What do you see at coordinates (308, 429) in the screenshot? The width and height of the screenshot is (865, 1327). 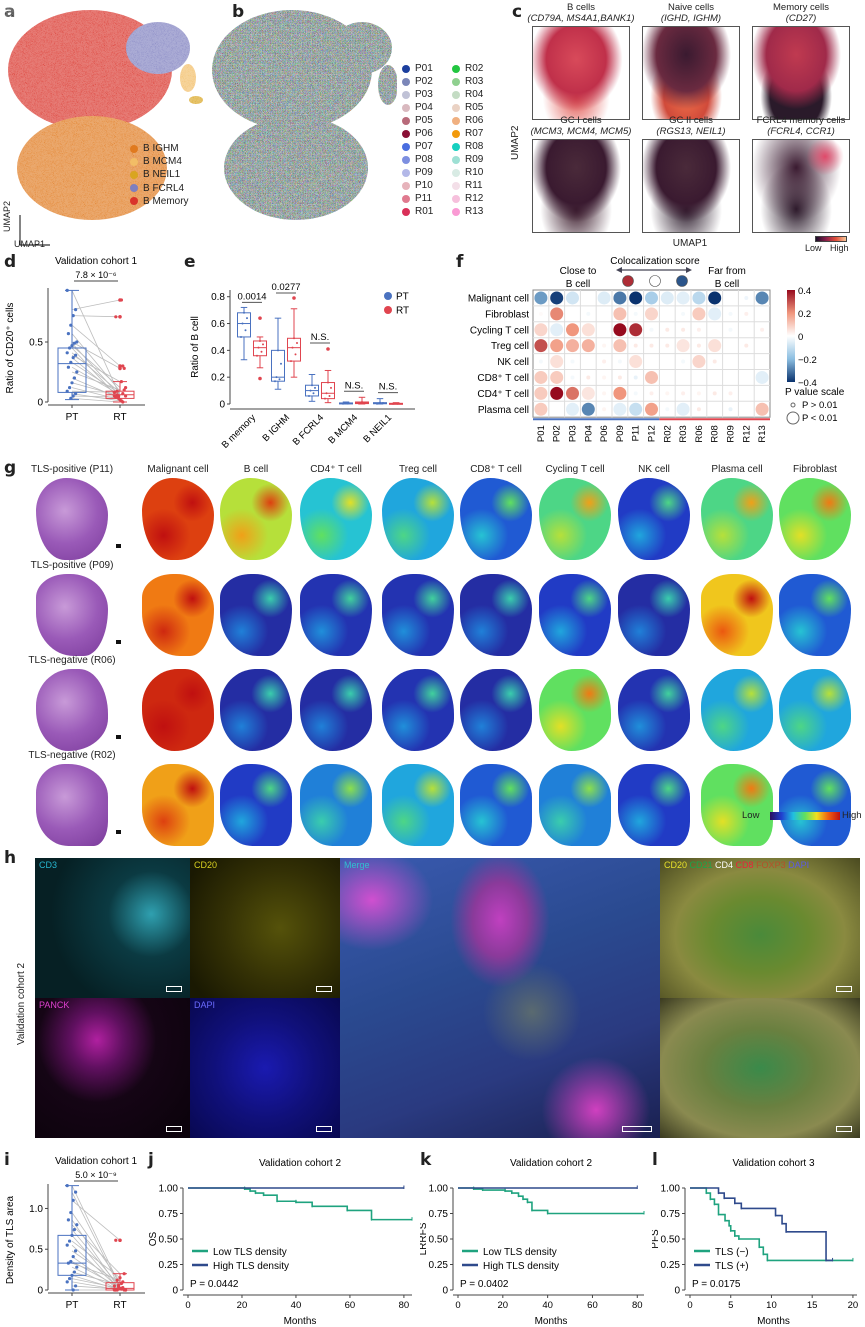 I see `x-tick-label: B FCRL4` at bounding box center [308, 429].